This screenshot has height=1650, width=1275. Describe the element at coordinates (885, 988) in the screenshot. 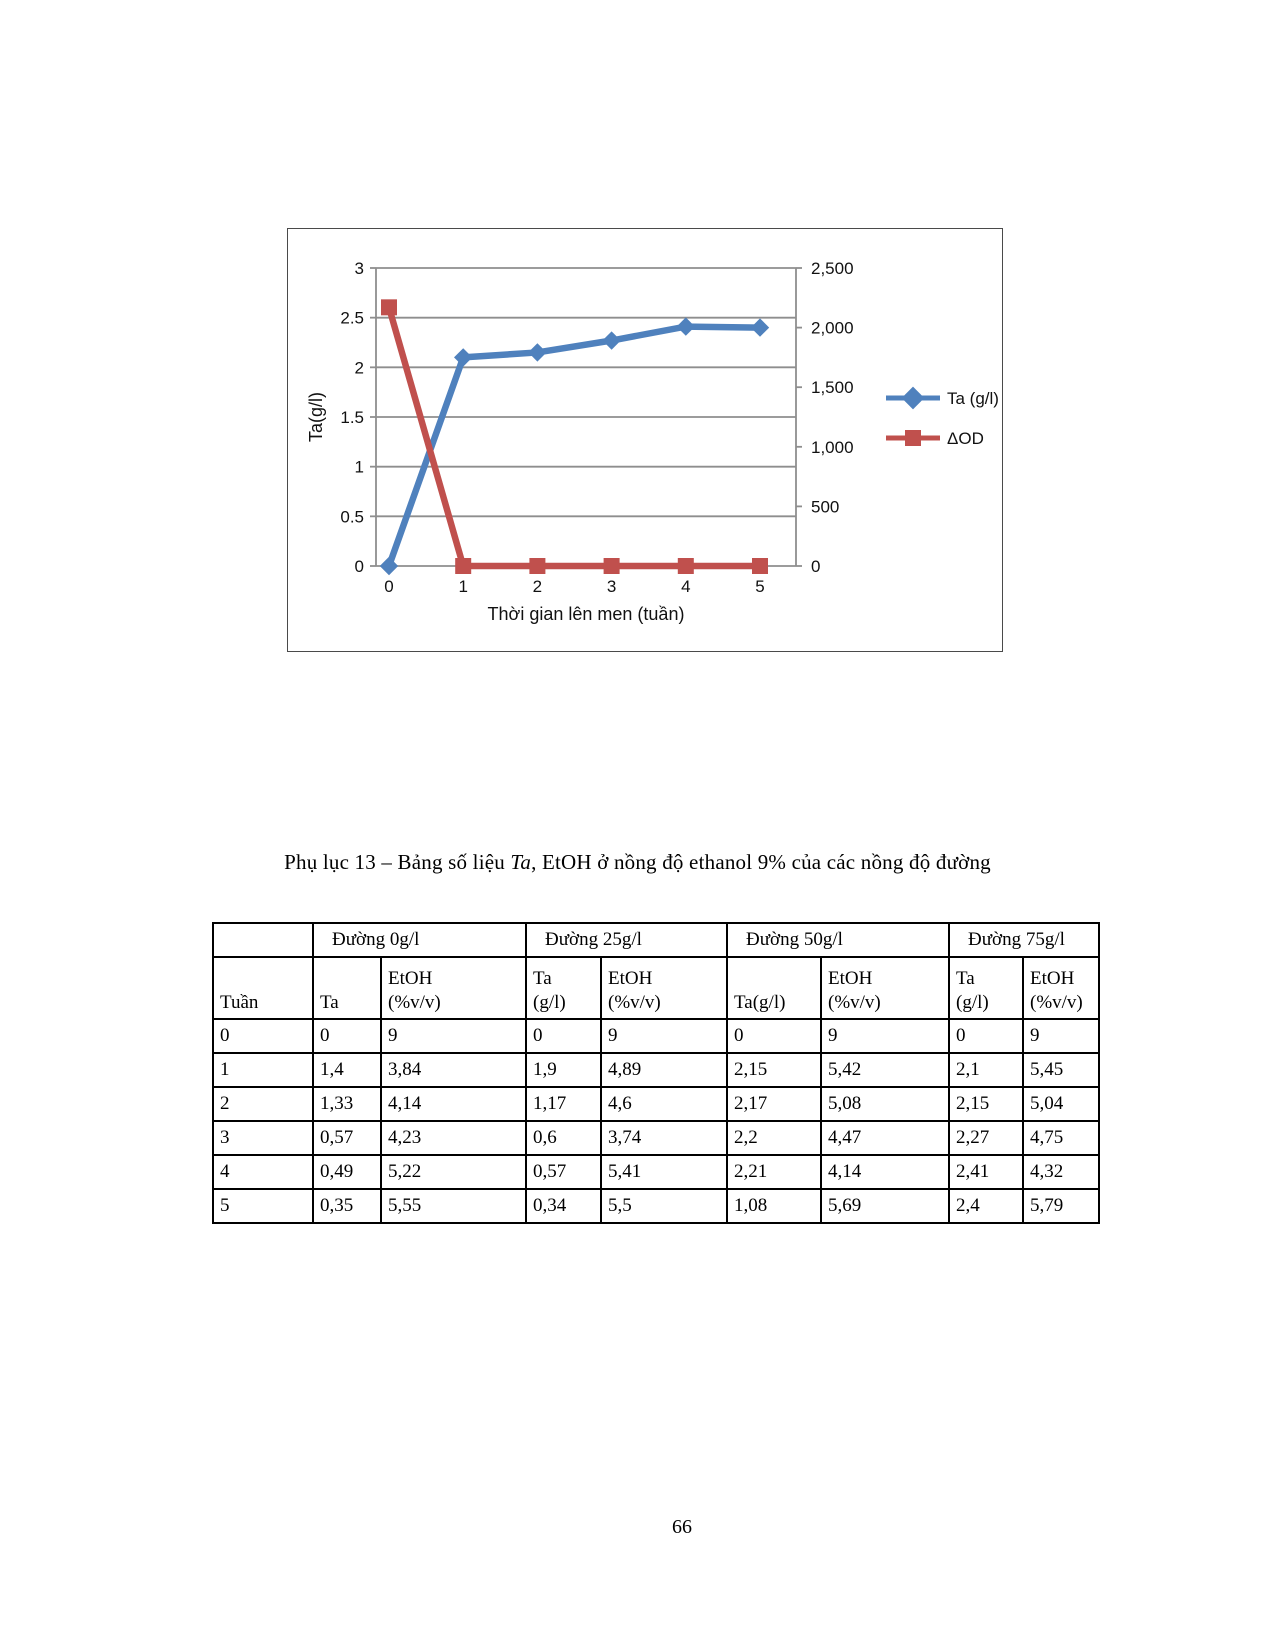

I see `col-header-etoh-50: EtOH (%v/v)` at that location.